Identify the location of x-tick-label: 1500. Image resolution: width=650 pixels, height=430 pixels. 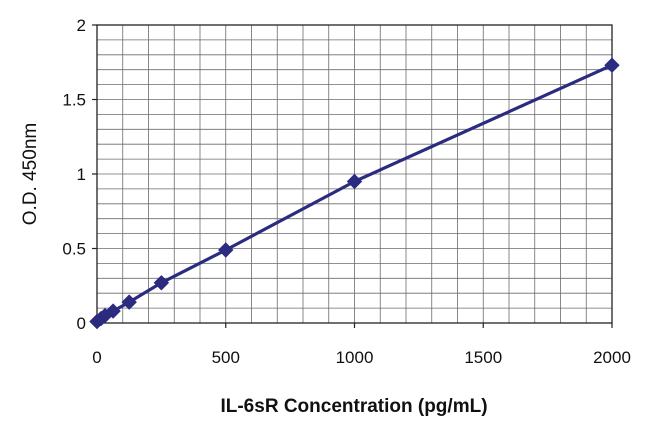
(483, 357).